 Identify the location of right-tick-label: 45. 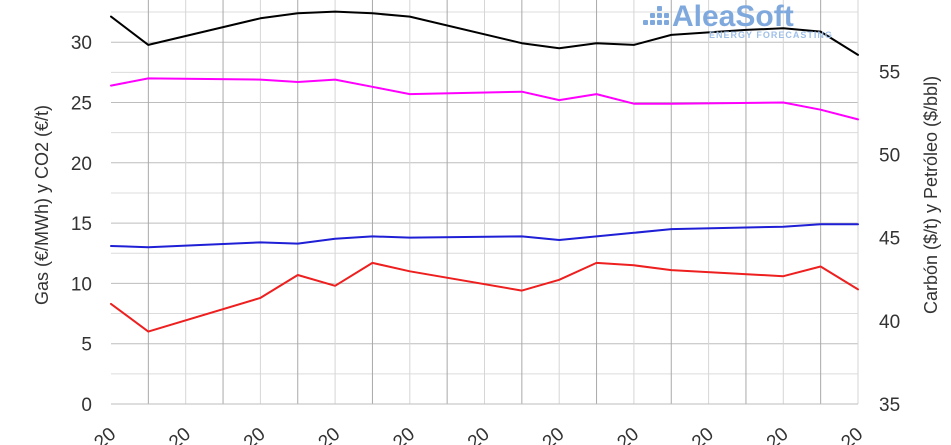
(889, 239).